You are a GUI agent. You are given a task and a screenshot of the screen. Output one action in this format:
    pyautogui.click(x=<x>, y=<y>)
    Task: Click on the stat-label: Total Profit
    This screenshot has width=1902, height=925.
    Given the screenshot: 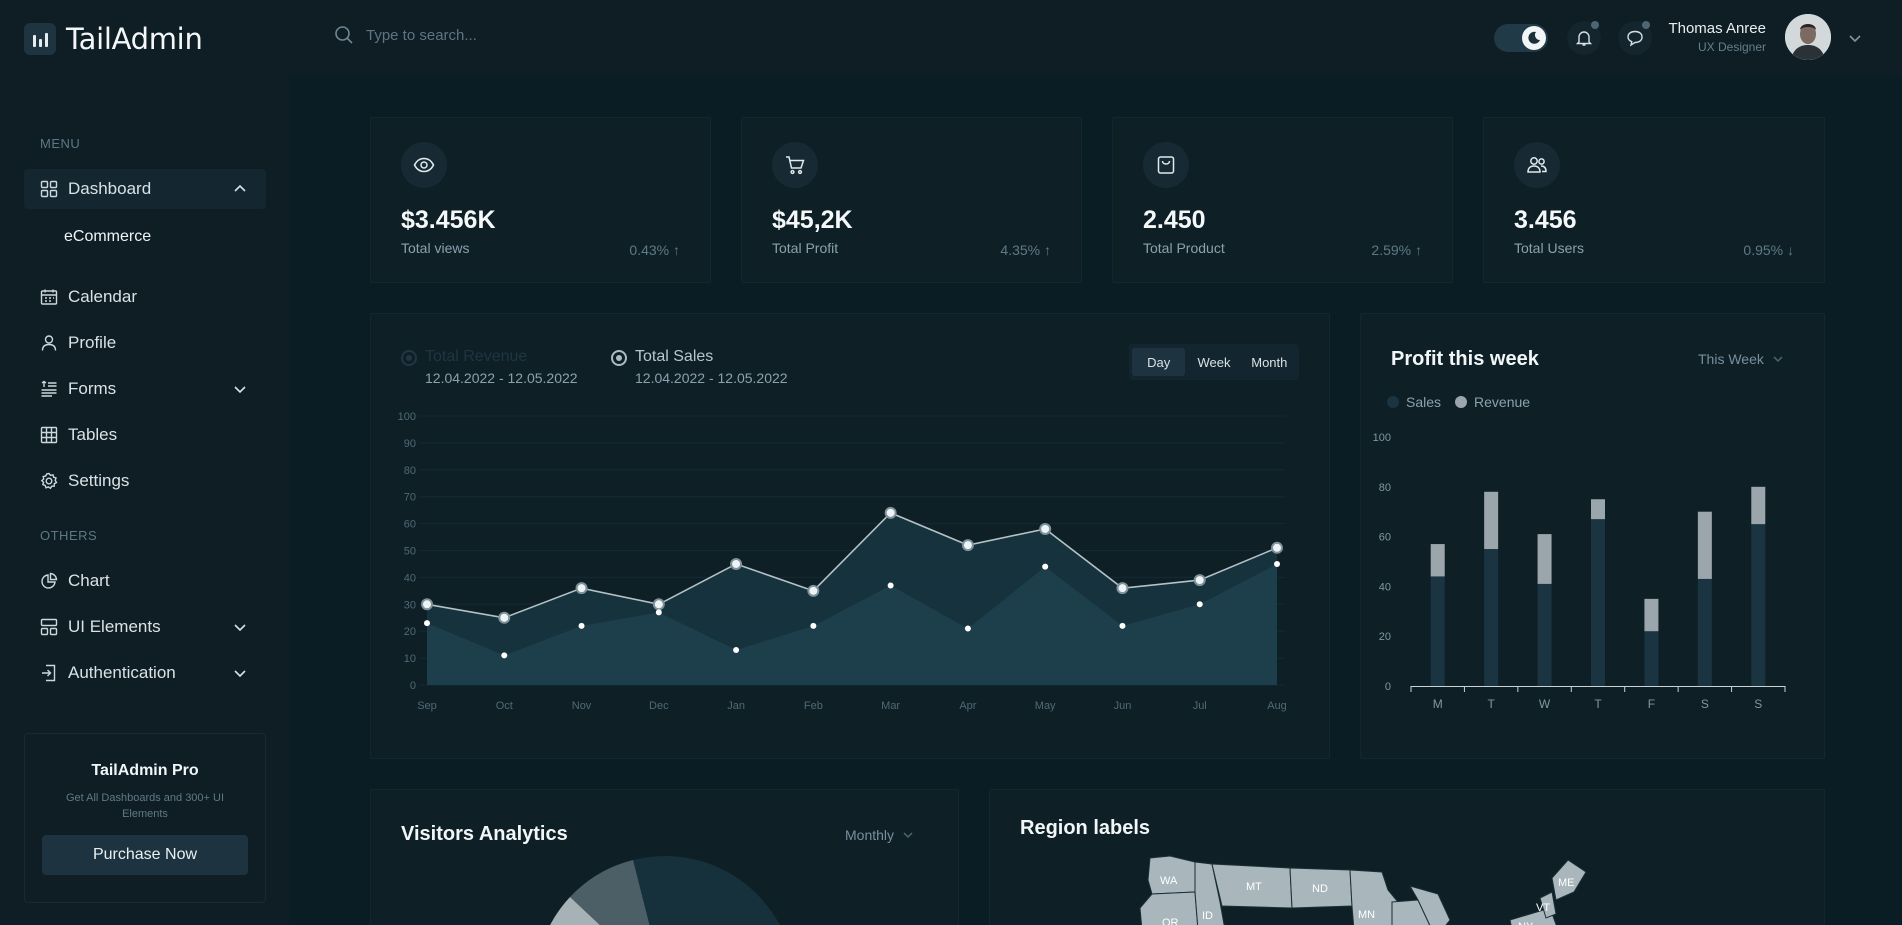 What is the action you would take?
    pyautogui.click(x=805, y=248)
    